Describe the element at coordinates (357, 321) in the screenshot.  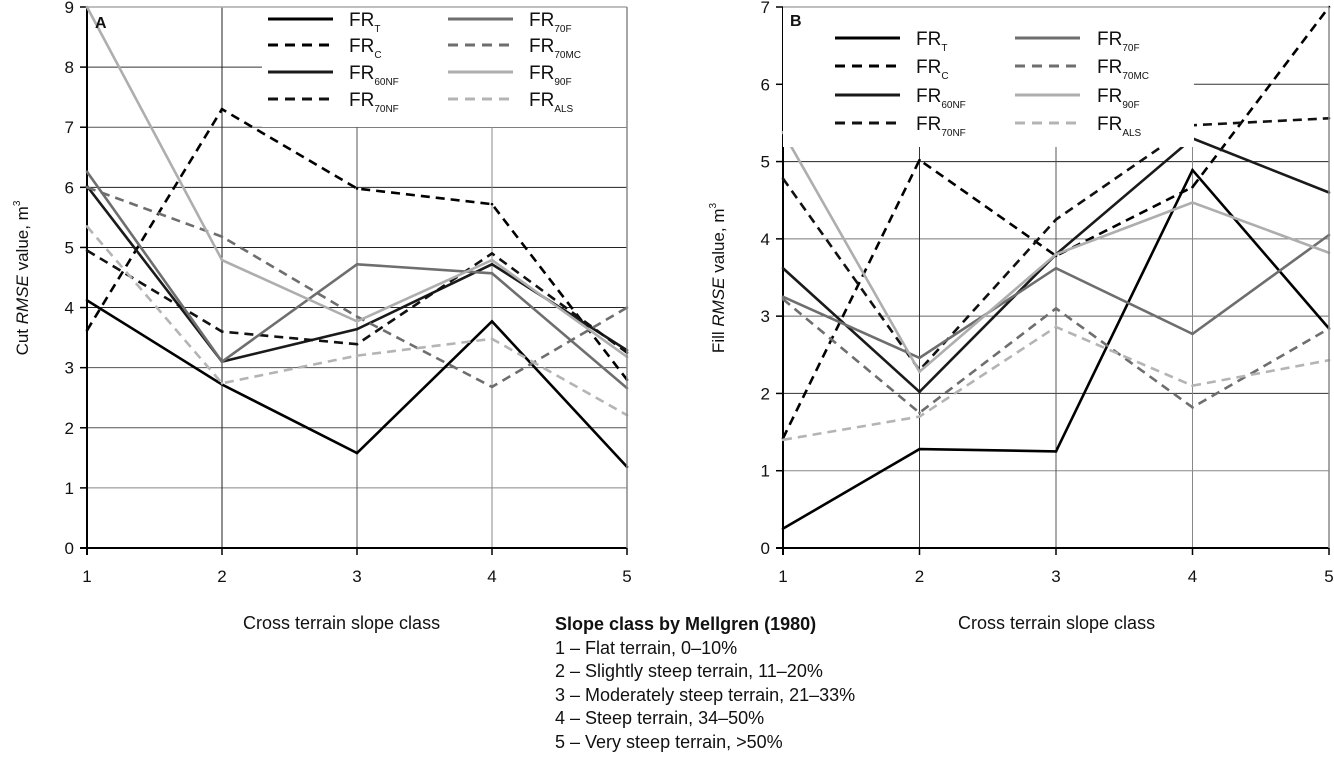
I see `series-line-fr-als` at that location.